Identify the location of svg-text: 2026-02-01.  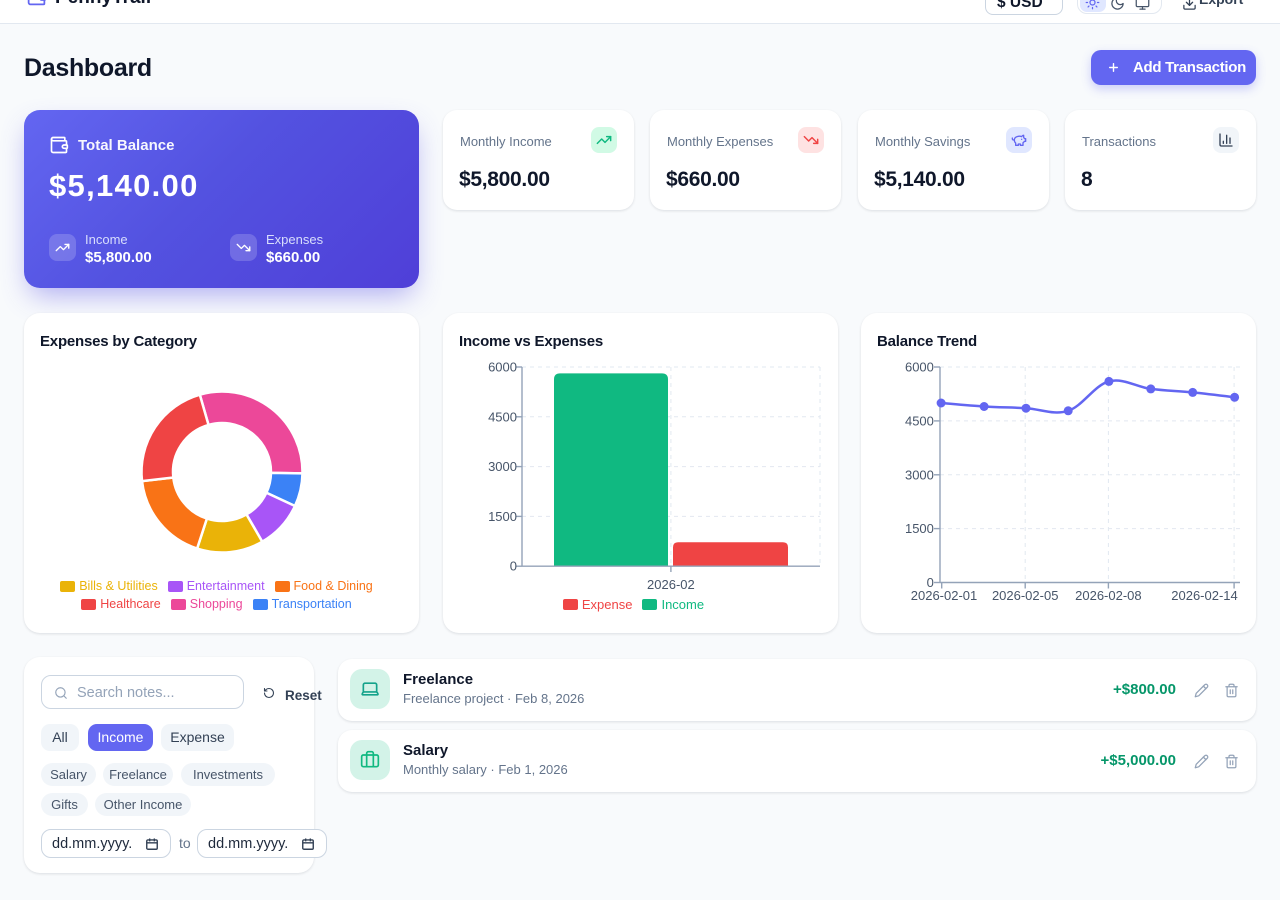
(944, 595).